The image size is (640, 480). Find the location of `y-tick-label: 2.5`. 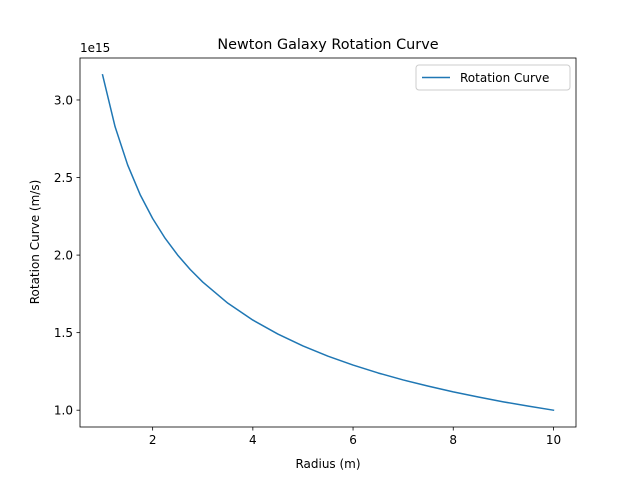

y-tick-label: 2.5 is located at coordinates (63, 178).